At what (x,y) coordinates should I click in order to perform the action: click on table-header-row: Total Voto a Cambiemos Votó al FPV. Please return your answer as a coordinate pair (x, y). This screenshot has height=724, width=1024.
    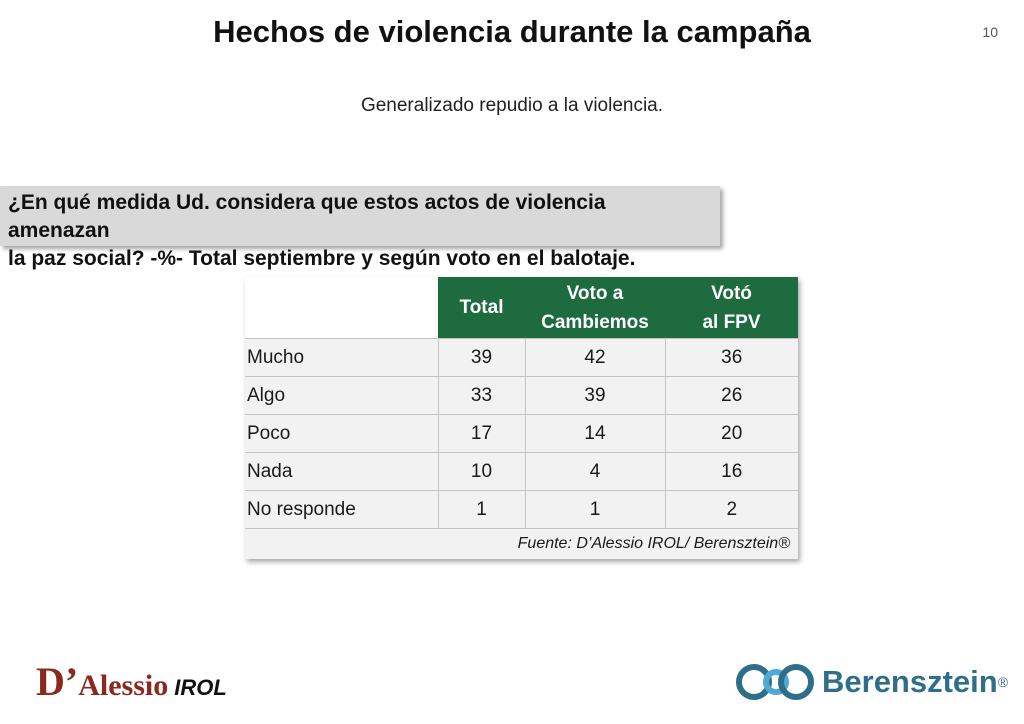
    Looking at the image, I should click on (521, 308).